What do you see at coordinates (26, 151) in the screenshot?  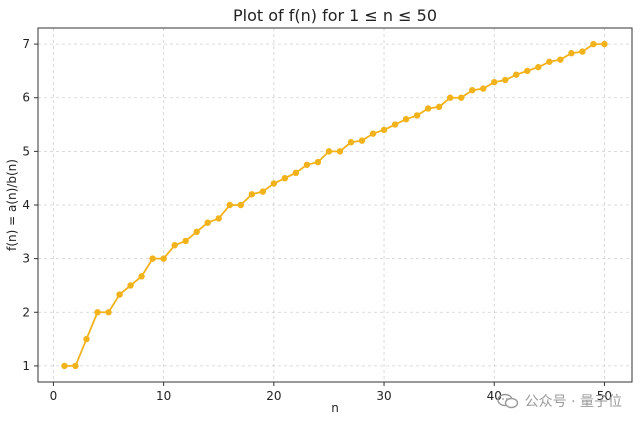 I see `y-tick-label: 5` at bounding box center [26, 151].